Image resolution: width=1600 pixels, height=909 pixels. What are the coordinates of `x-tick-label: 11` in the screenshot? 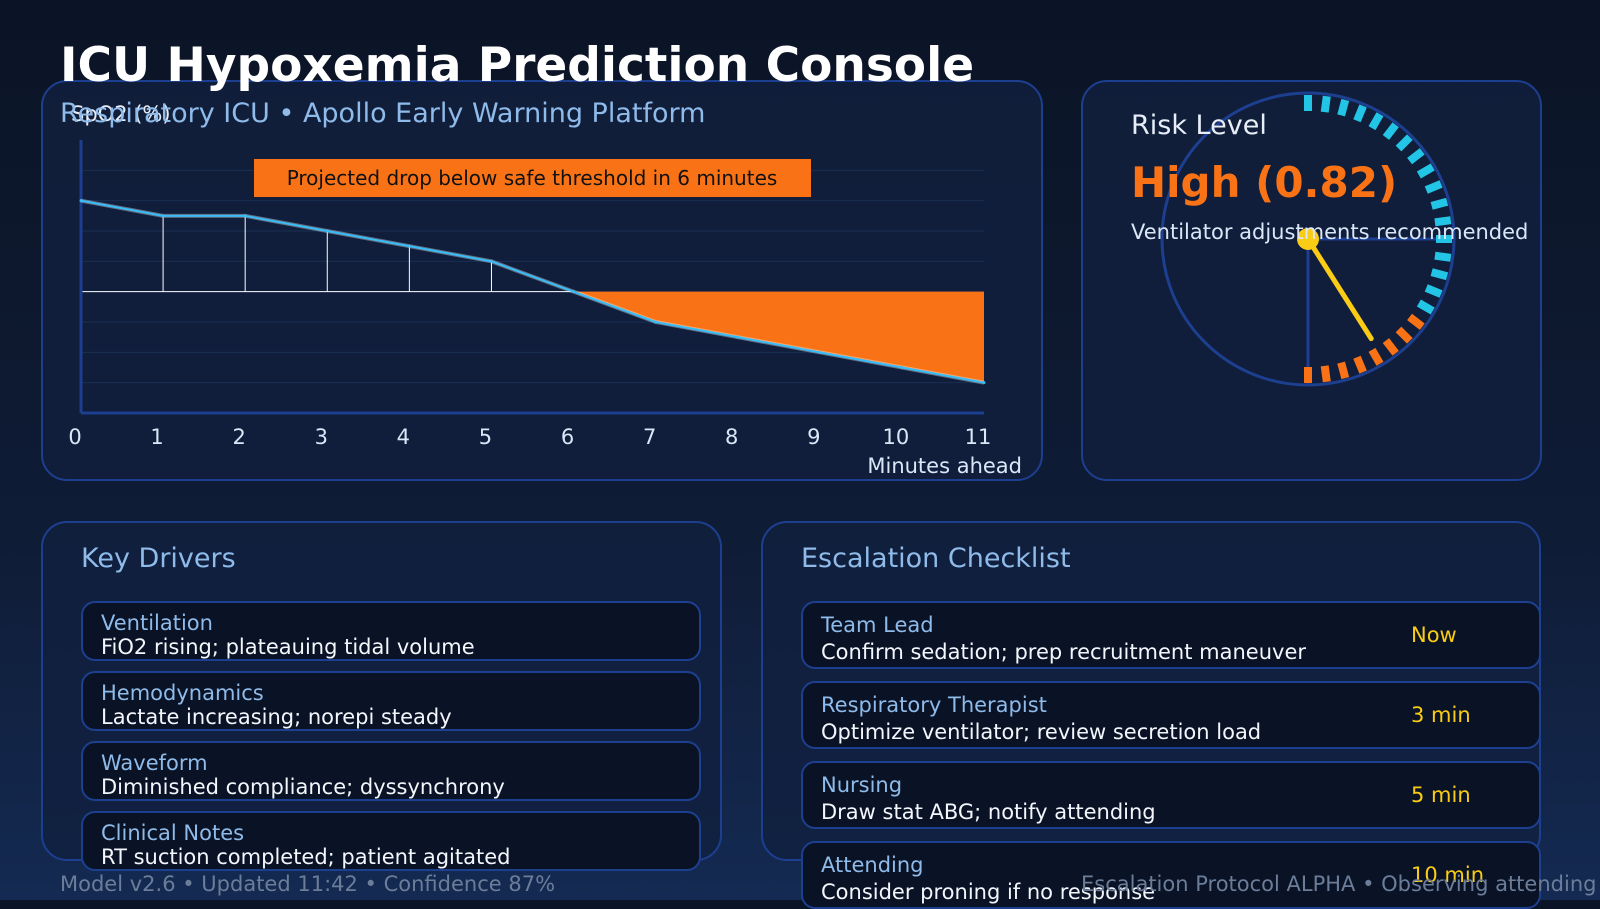 It's located at (978, 437).